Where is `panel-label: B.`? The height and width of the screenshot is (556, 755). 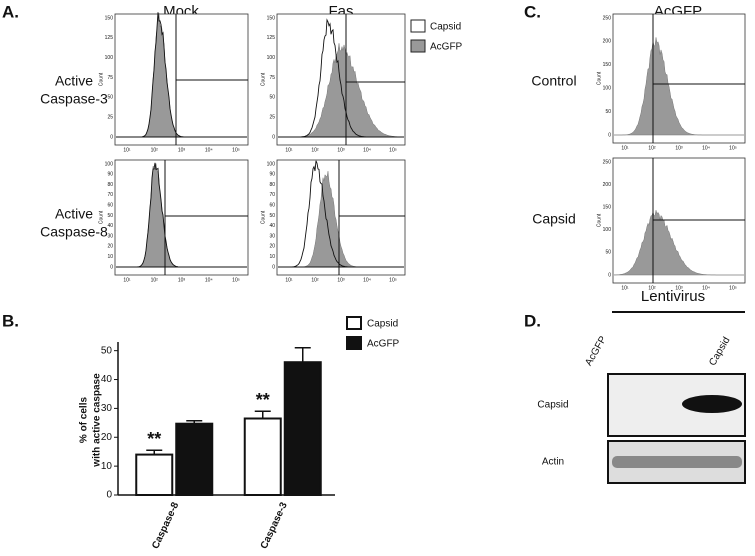 panel-label: B. is located at coordinates (10, 320).